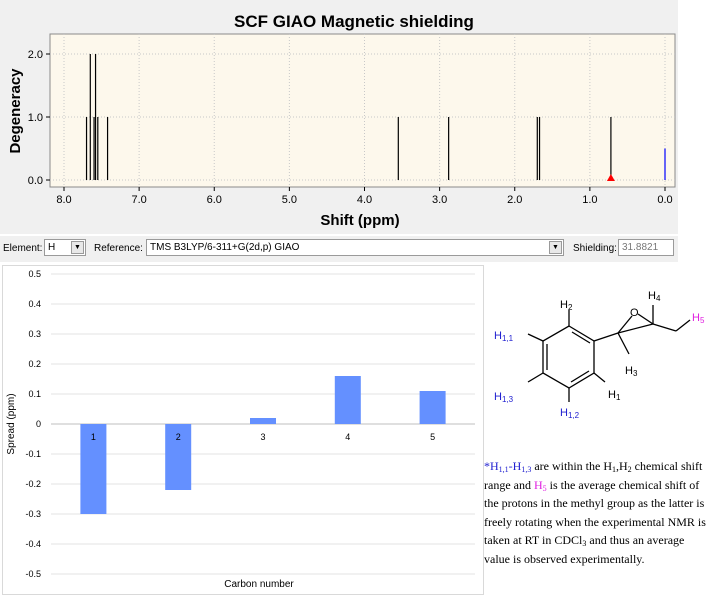 This screenshot has width=710, height=599. Describe the element at coordinates (634, 313) in the screenshot. I see `oxygen-label: O` at that location.